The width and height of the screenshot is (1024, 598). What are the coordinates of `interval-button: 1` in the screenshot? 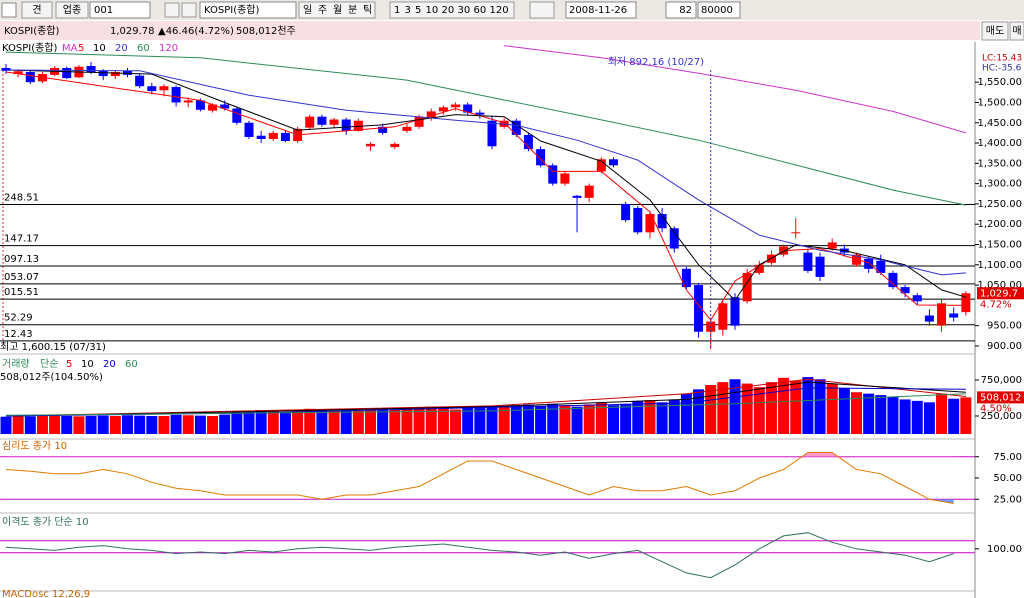 It's located at (397, 10).